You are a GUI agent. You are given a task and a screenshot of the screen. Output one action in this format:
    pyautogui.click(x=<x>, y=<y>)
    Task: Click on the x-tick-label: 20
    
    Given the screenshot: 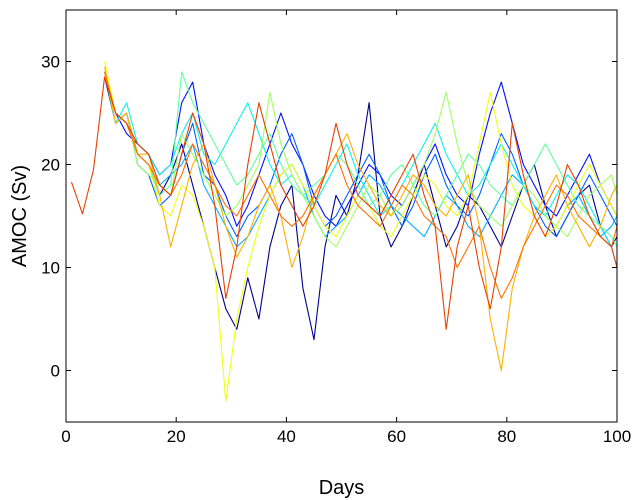 What is the action you would take?
    pyautogui.click(x=176, y=436)
    